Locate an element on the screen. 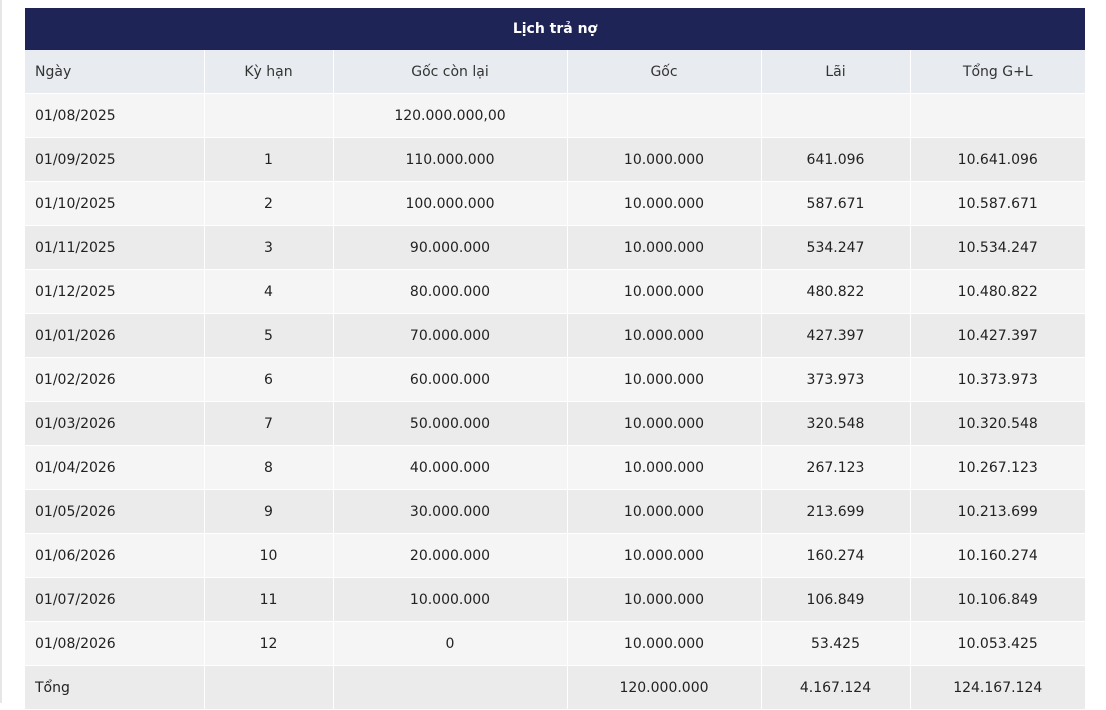  total-cell is located at coordinates (997, 115).